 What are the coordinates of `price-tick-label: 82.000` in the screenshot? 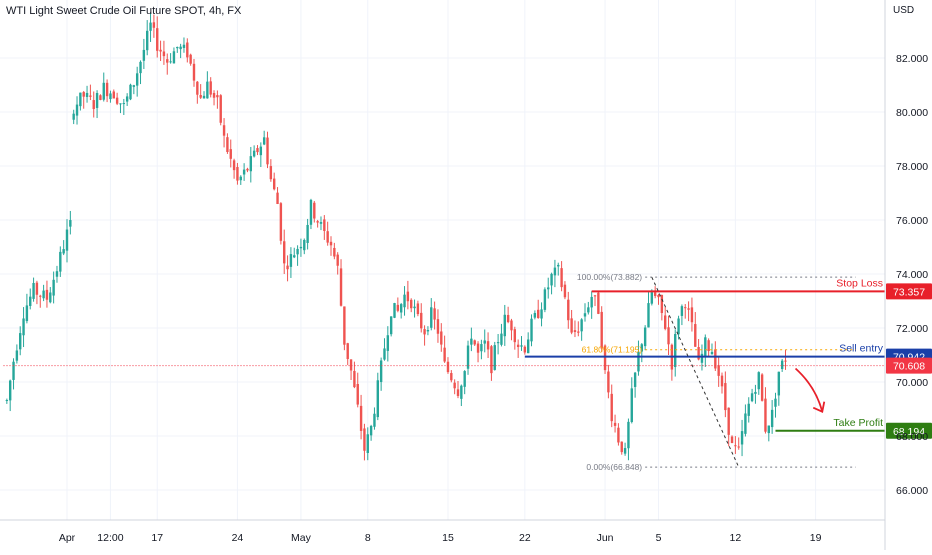 It's located at (912, 59).